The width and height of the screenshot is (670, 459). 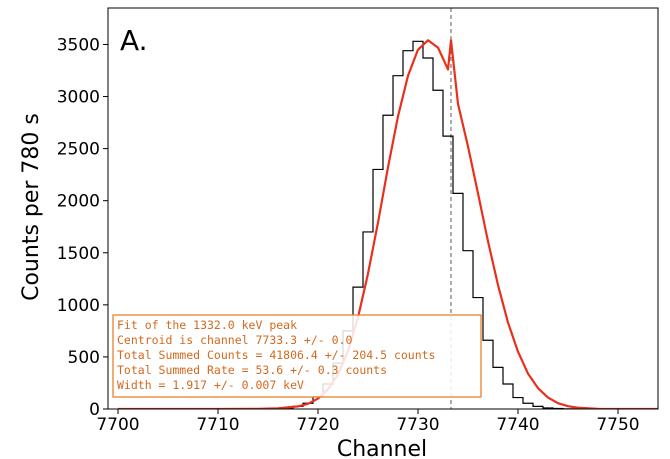 What do you see at coordinates (207, 325) in the screenshot?
I see `fit-info-line: Fit of the 1332.0 keV peak` at bounding box center [207, 325].